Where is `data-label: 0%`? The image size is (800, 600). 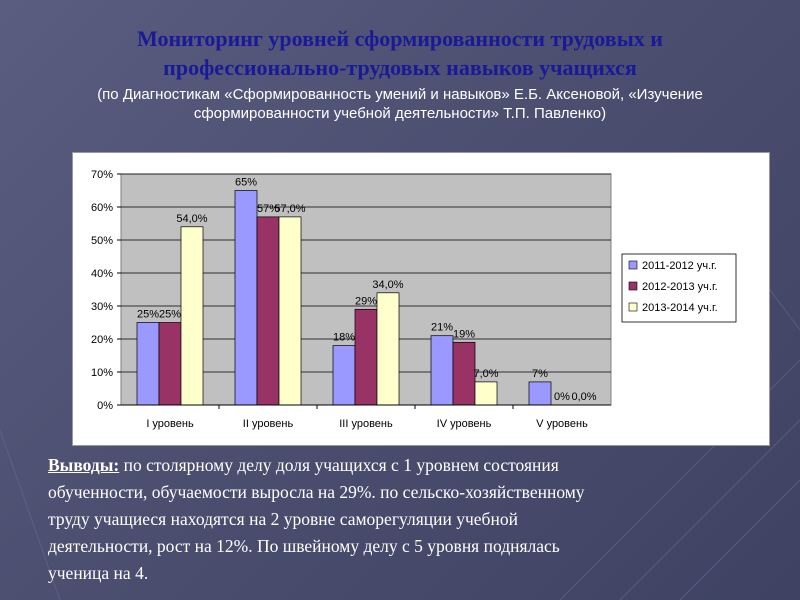
data-label: 0% is located at coordinates (562, 397).